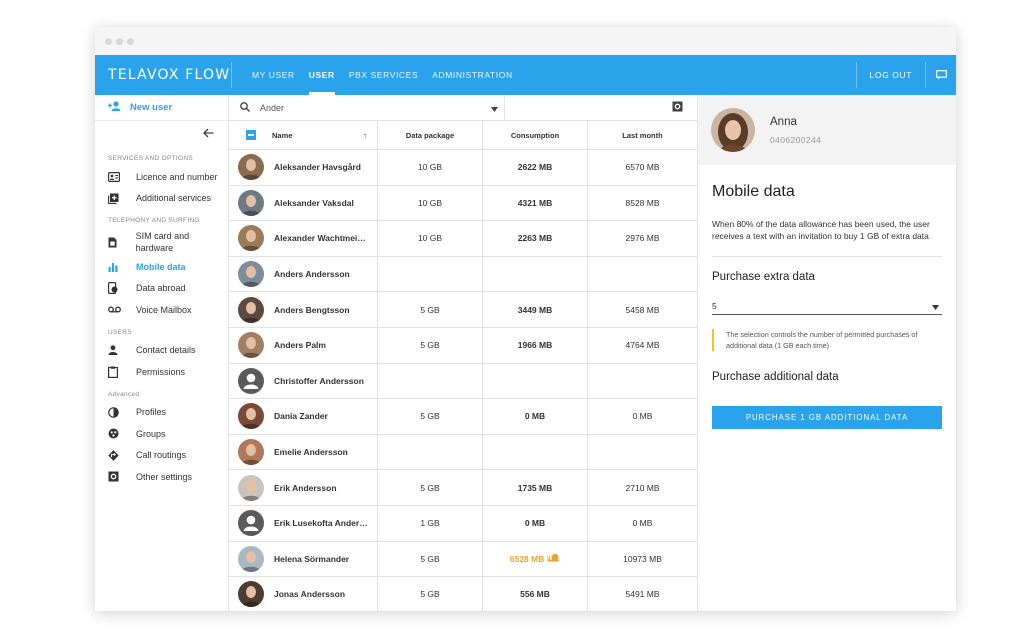 Image resolution: width=1024 pixels, height=643 pixels. What do you see at coordinates (251, 135) in the screenshot?
I see `select-all-checkbox` at bounding box center [251, 135].